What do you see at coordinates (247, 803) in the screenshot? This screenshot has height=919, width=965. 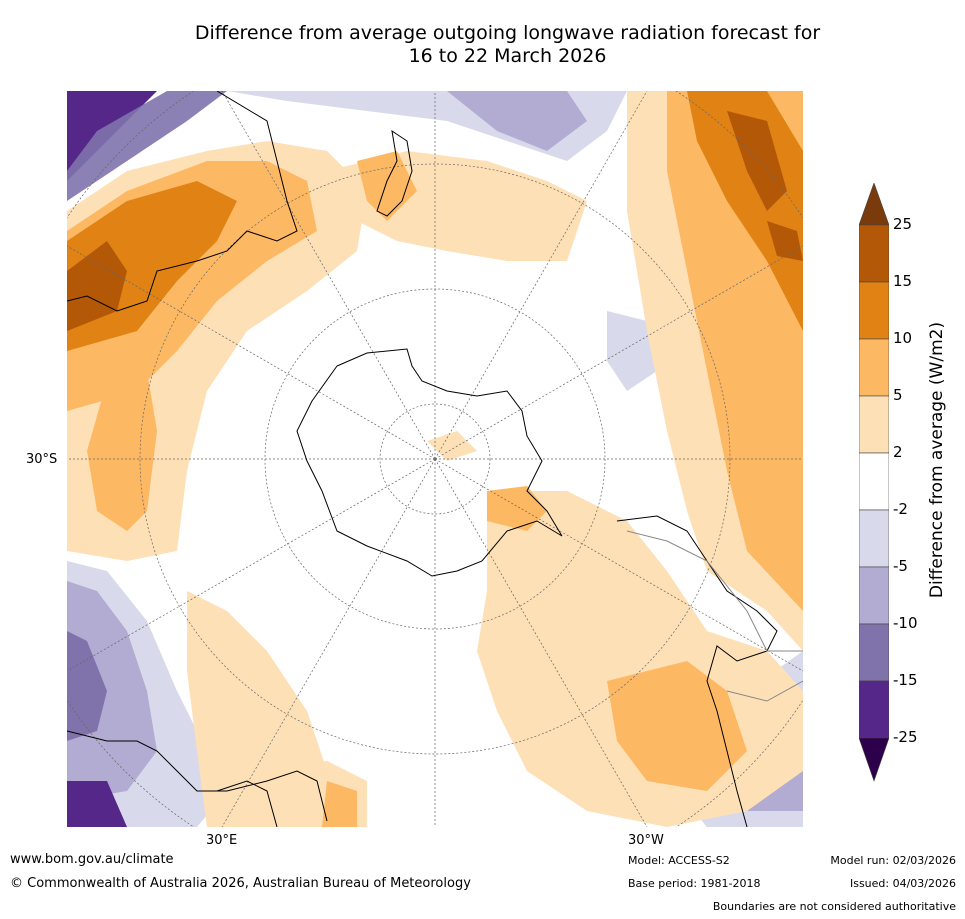 I see `south-africa-coast` at bounding box center [247, 803].